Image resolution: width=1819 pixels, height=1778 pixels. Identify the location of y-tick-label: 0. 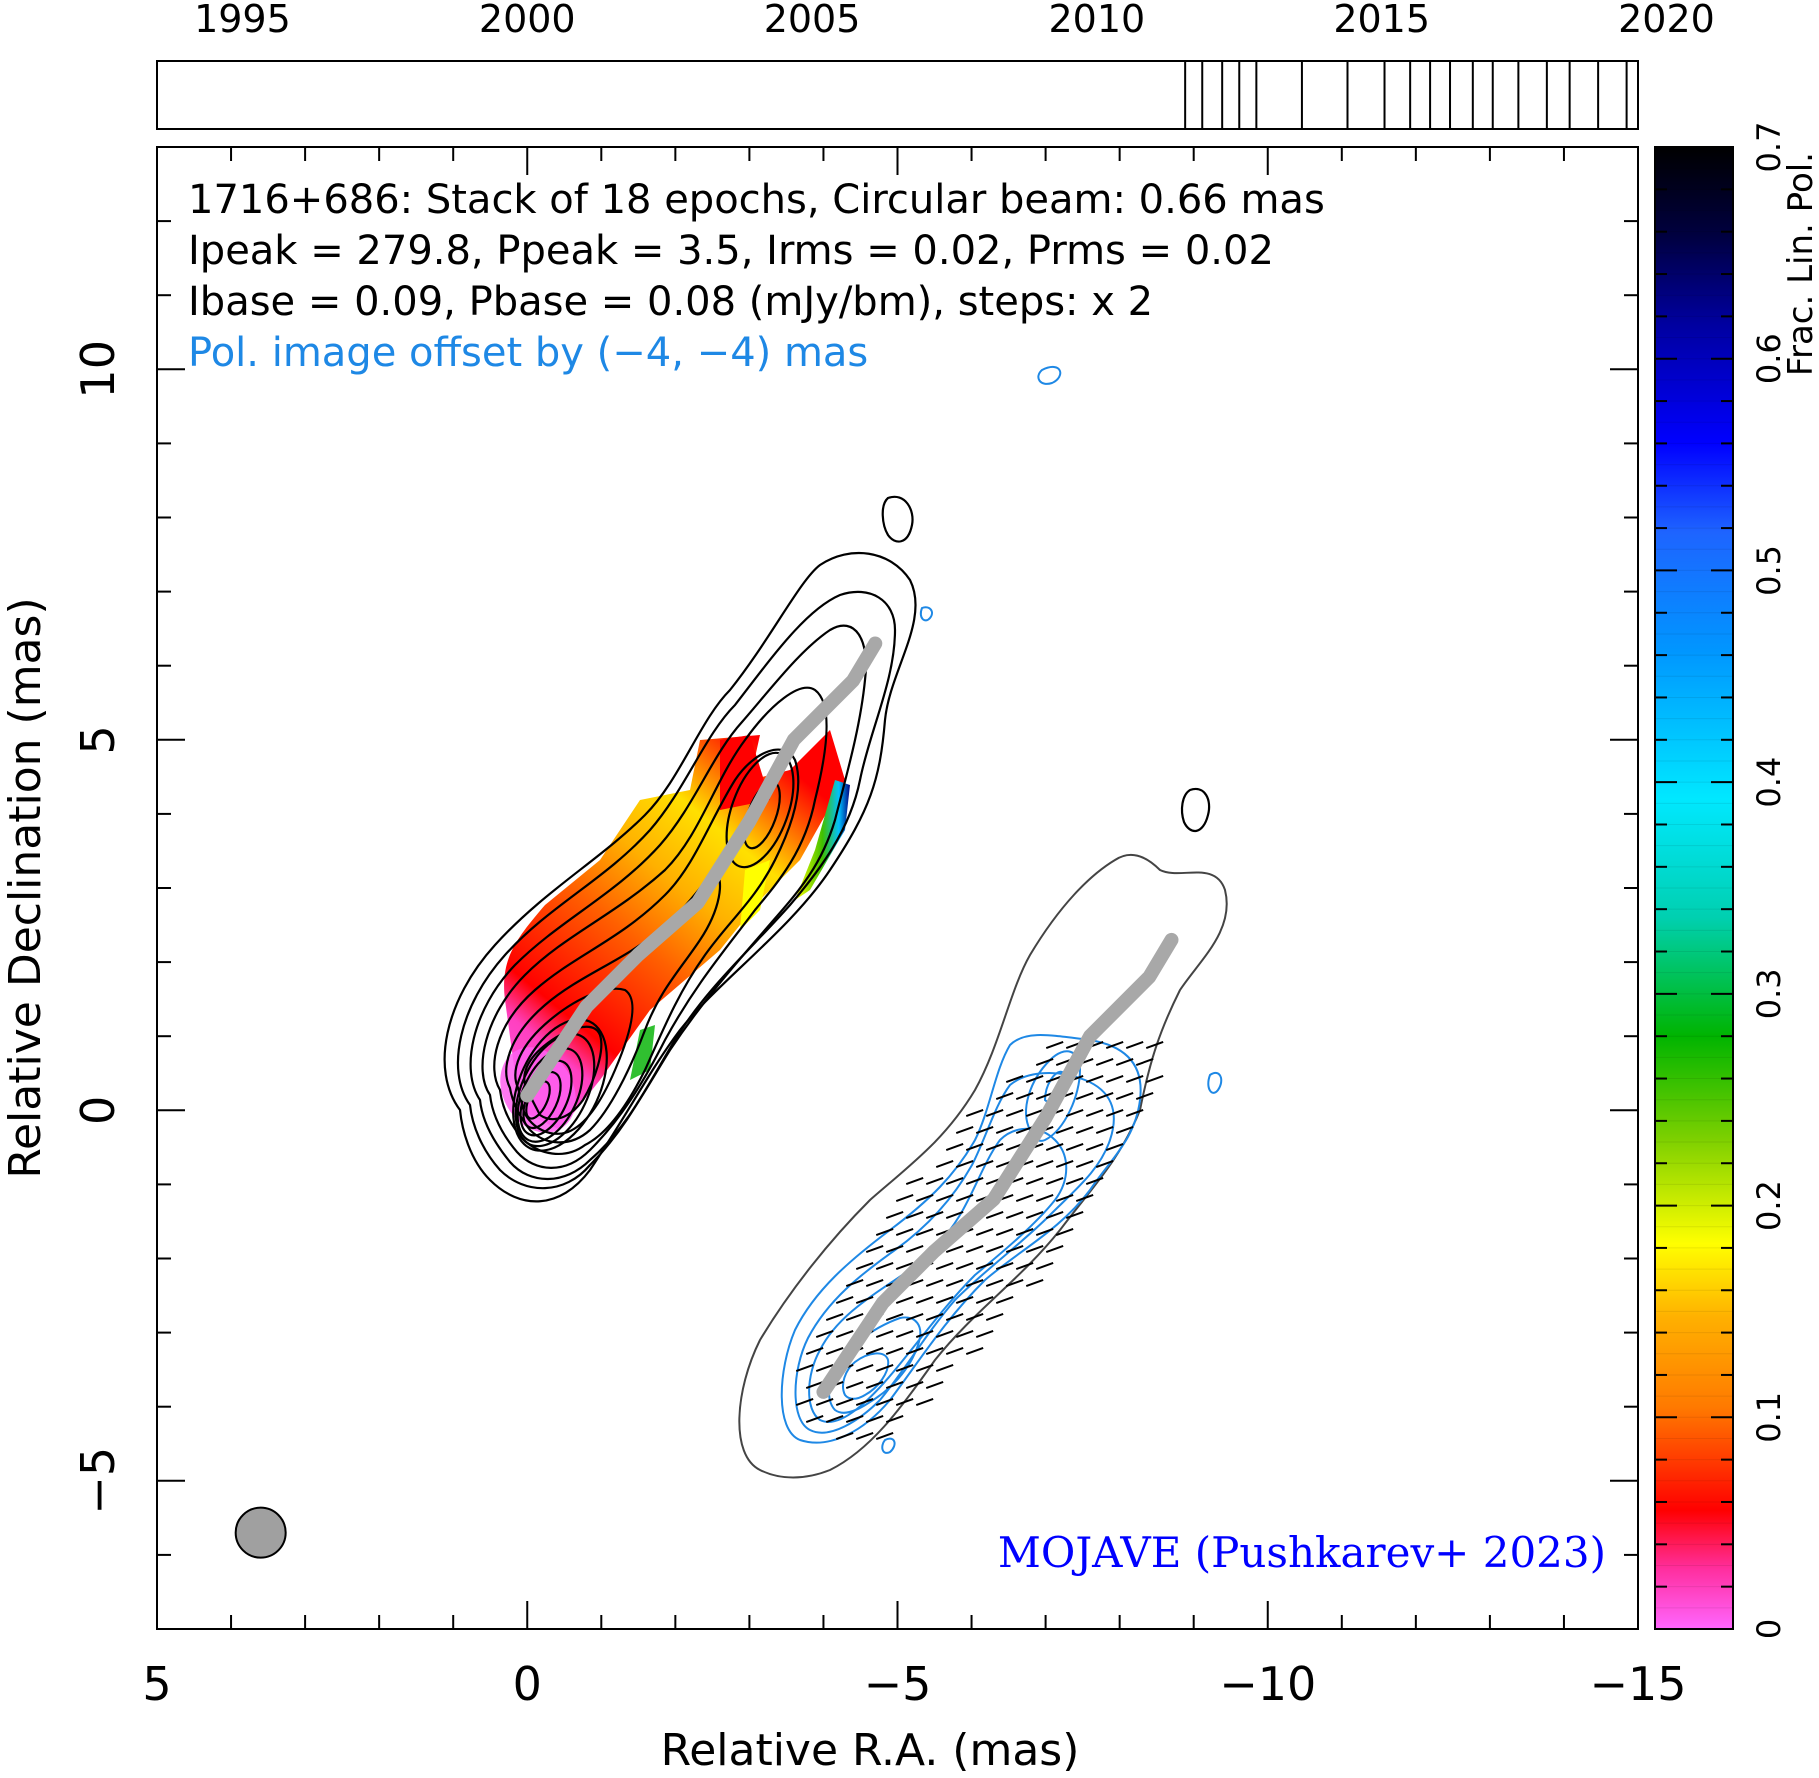
(98, 1110).